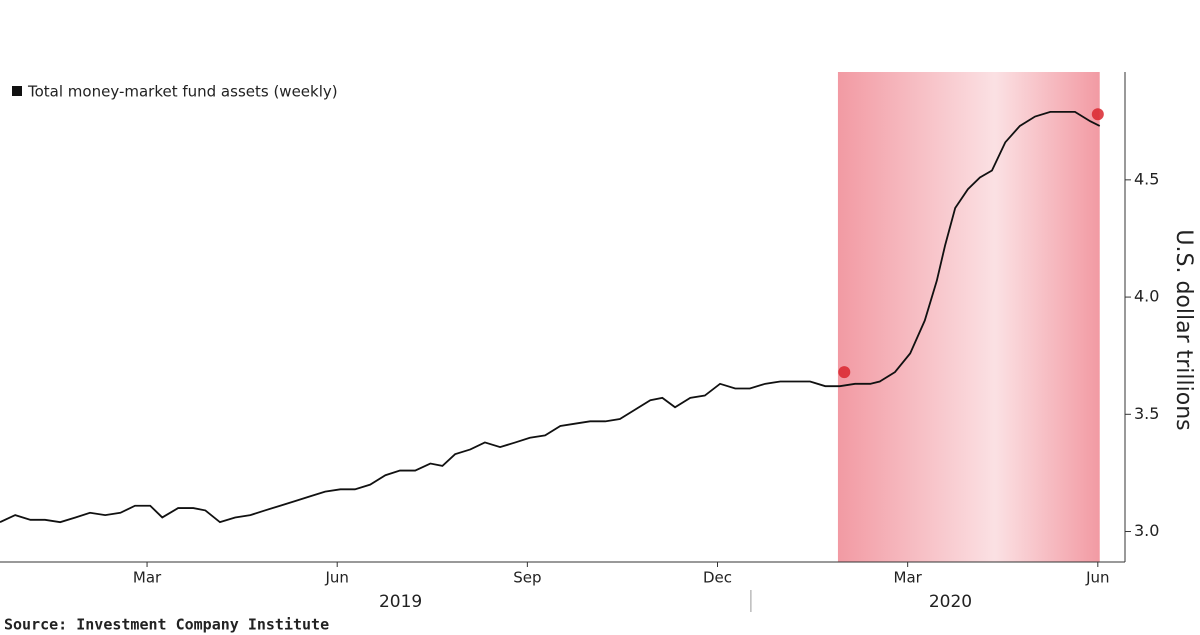 This screenshot has width=1200, height=635. I want to click on x-tick-label: Sep, so click(527, 578).